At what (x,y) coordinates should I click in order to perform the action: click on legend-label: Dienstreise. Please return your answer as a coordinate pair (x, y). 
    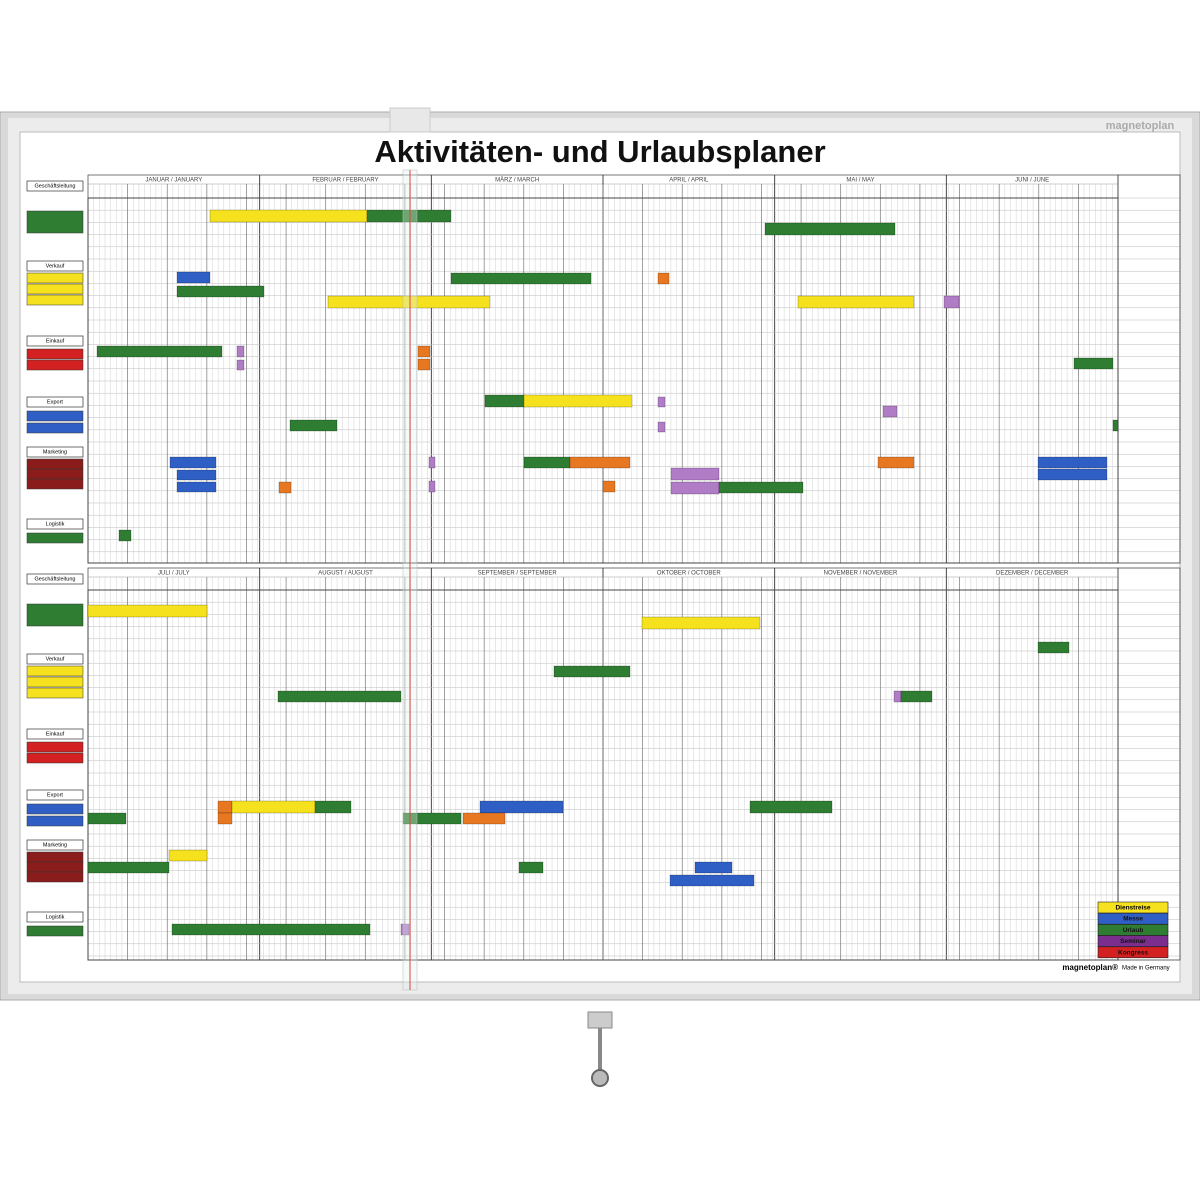
    Looking at the image, I should click on (1132, 908).